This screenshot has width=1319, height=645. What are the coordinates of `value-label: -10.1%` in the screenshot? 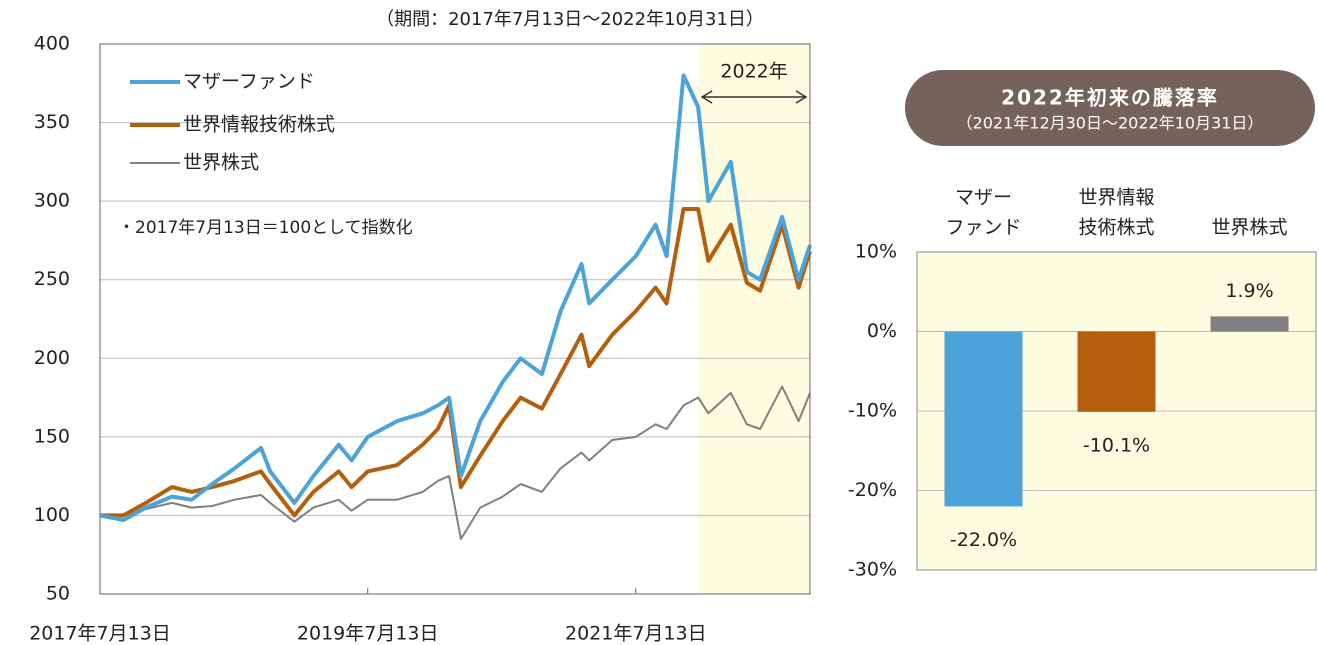 It's located at (1116, 445).